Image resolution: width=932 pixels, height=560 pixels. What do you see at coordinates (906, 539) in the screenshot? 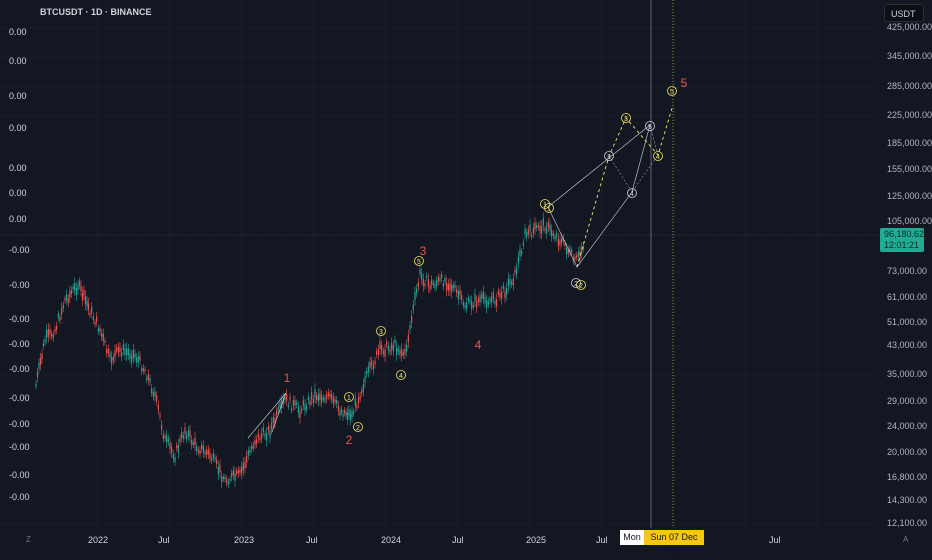
I see `auto-scale-toggle: A` at bounding box center [906, 539].